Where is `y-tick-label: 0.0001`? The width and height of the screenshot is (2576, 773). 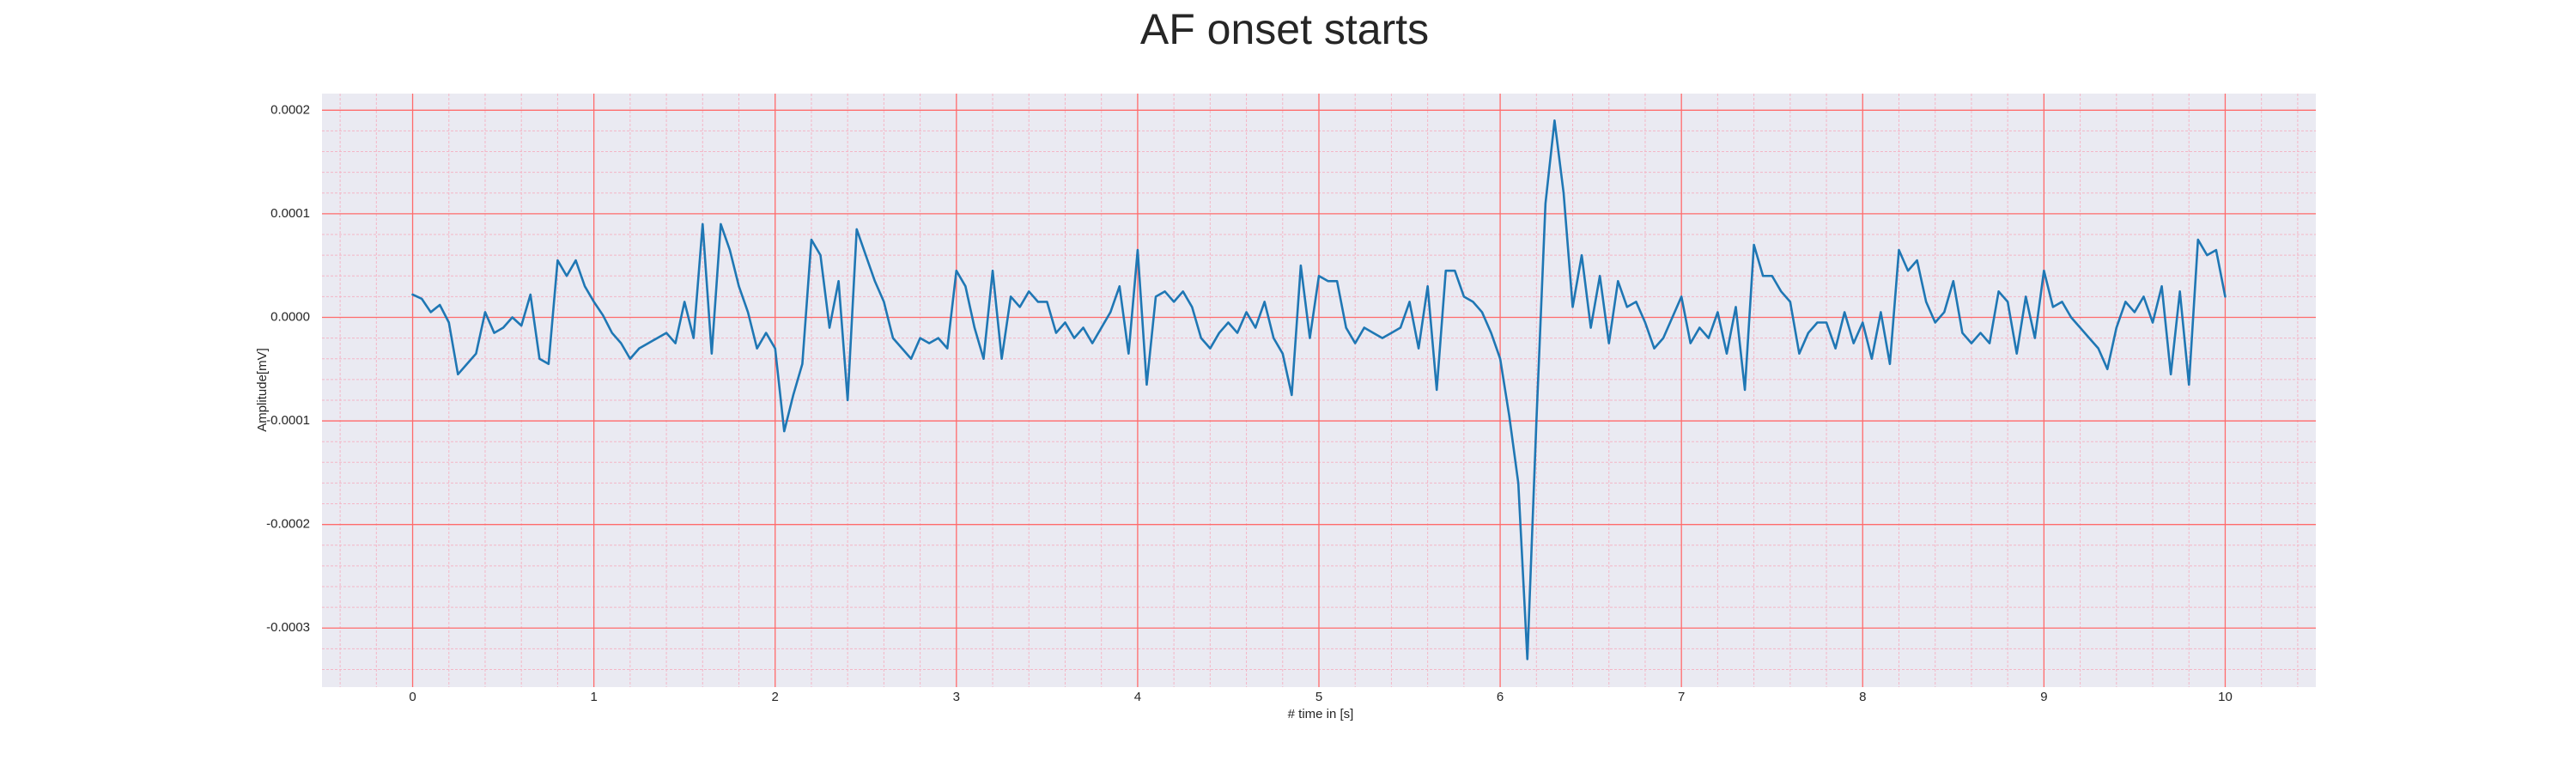
y-tick-label: 0.0001 is located at coordinates (290, 213).